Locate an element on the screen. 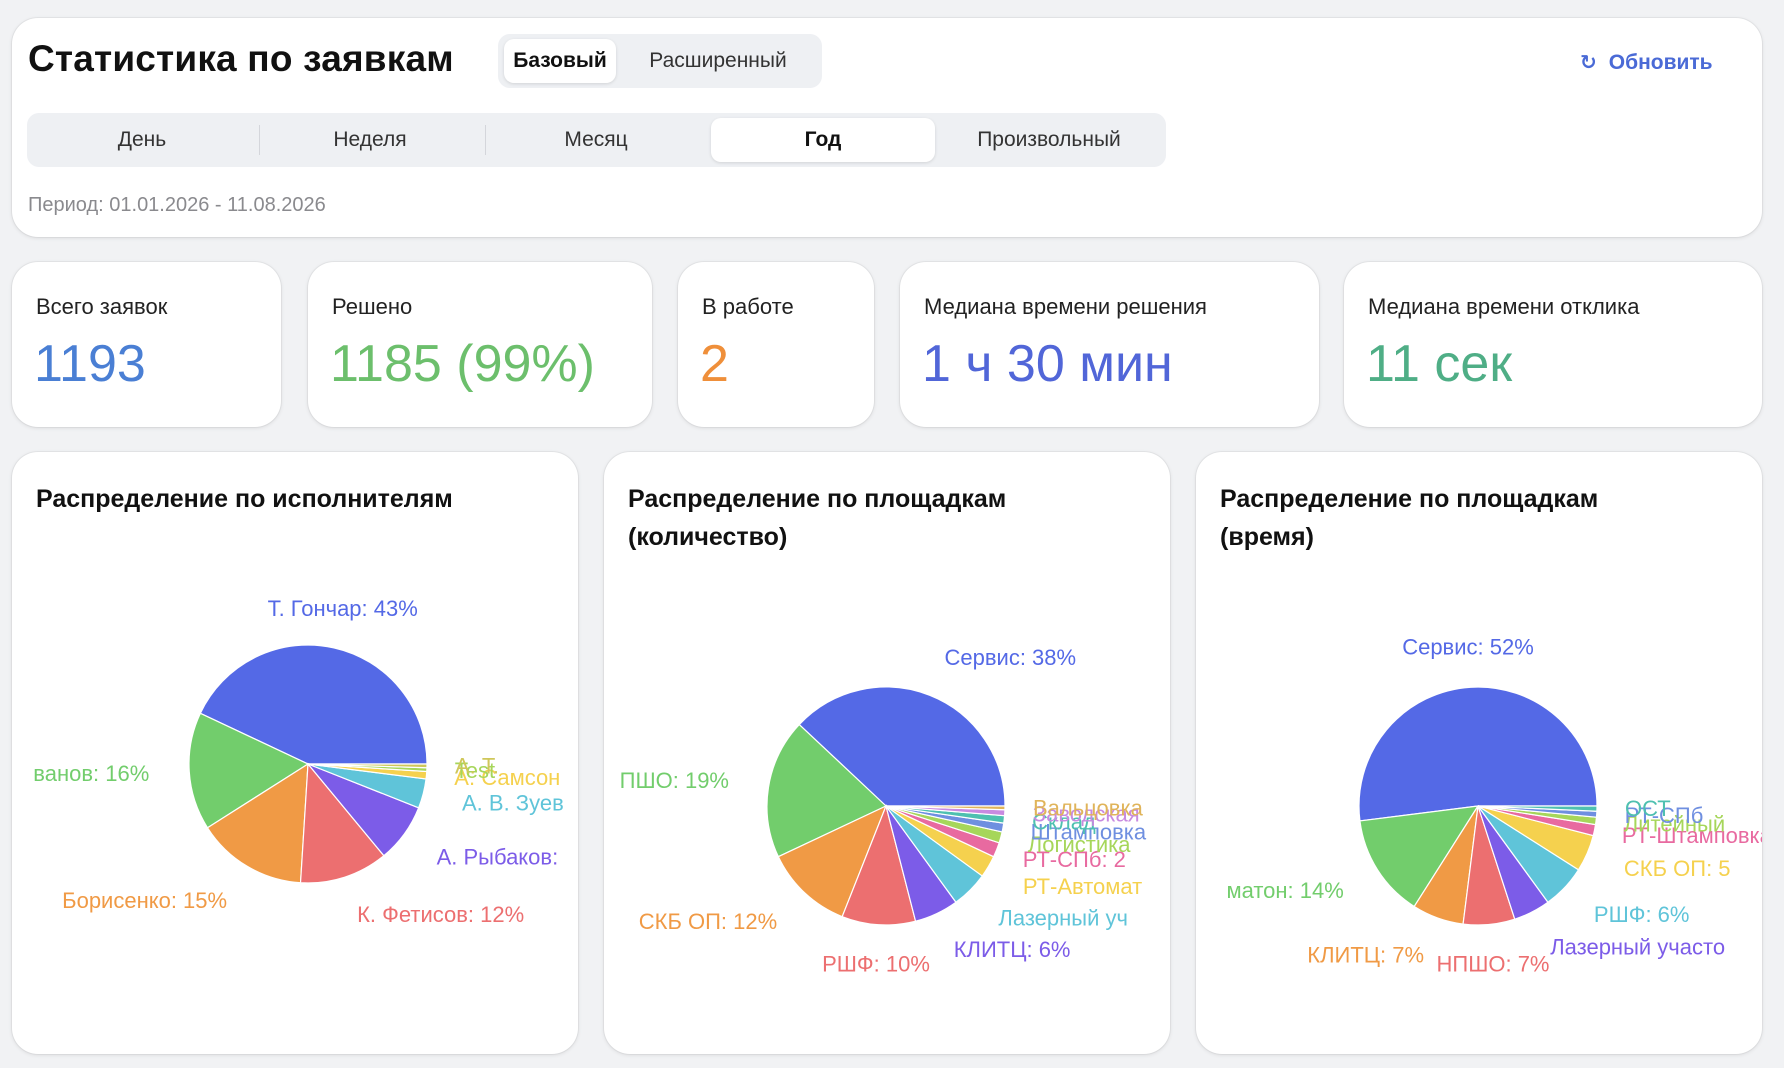 The image size is (1784, 1068). stat-label: Решено is located at coordinates (372, 306).